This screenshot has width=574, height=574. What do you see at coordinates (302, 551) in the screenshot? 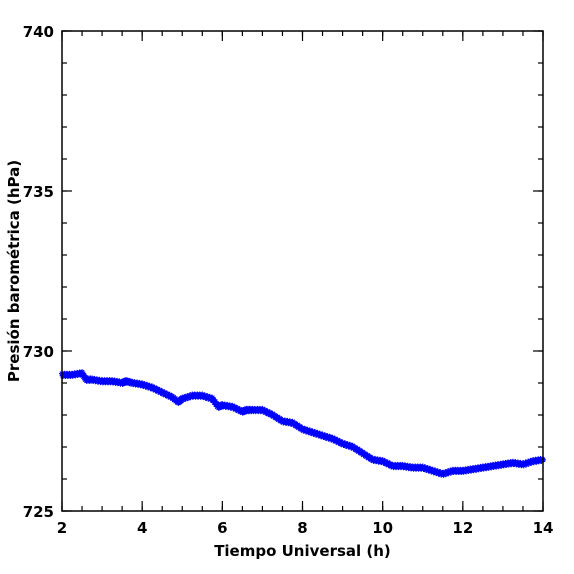
I see `x-axis-title: Tiempo Universal (h)` at bounding box center [302, 551].